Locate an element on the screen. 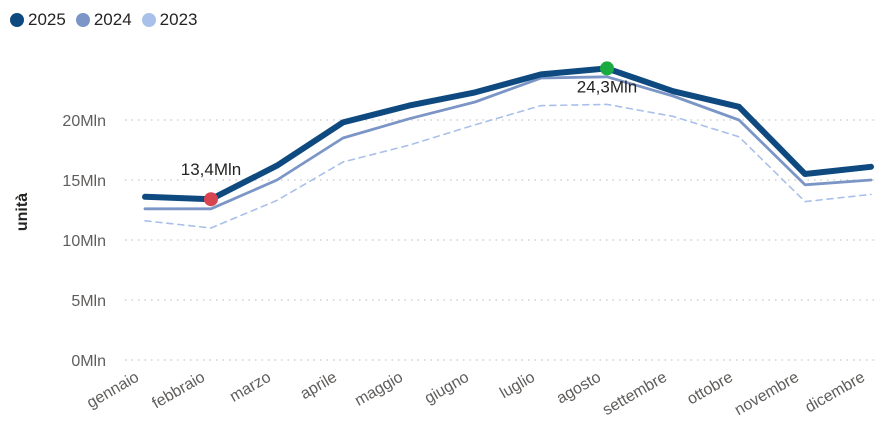  x-tick-label: settembre is located at coordinates (635, 394).